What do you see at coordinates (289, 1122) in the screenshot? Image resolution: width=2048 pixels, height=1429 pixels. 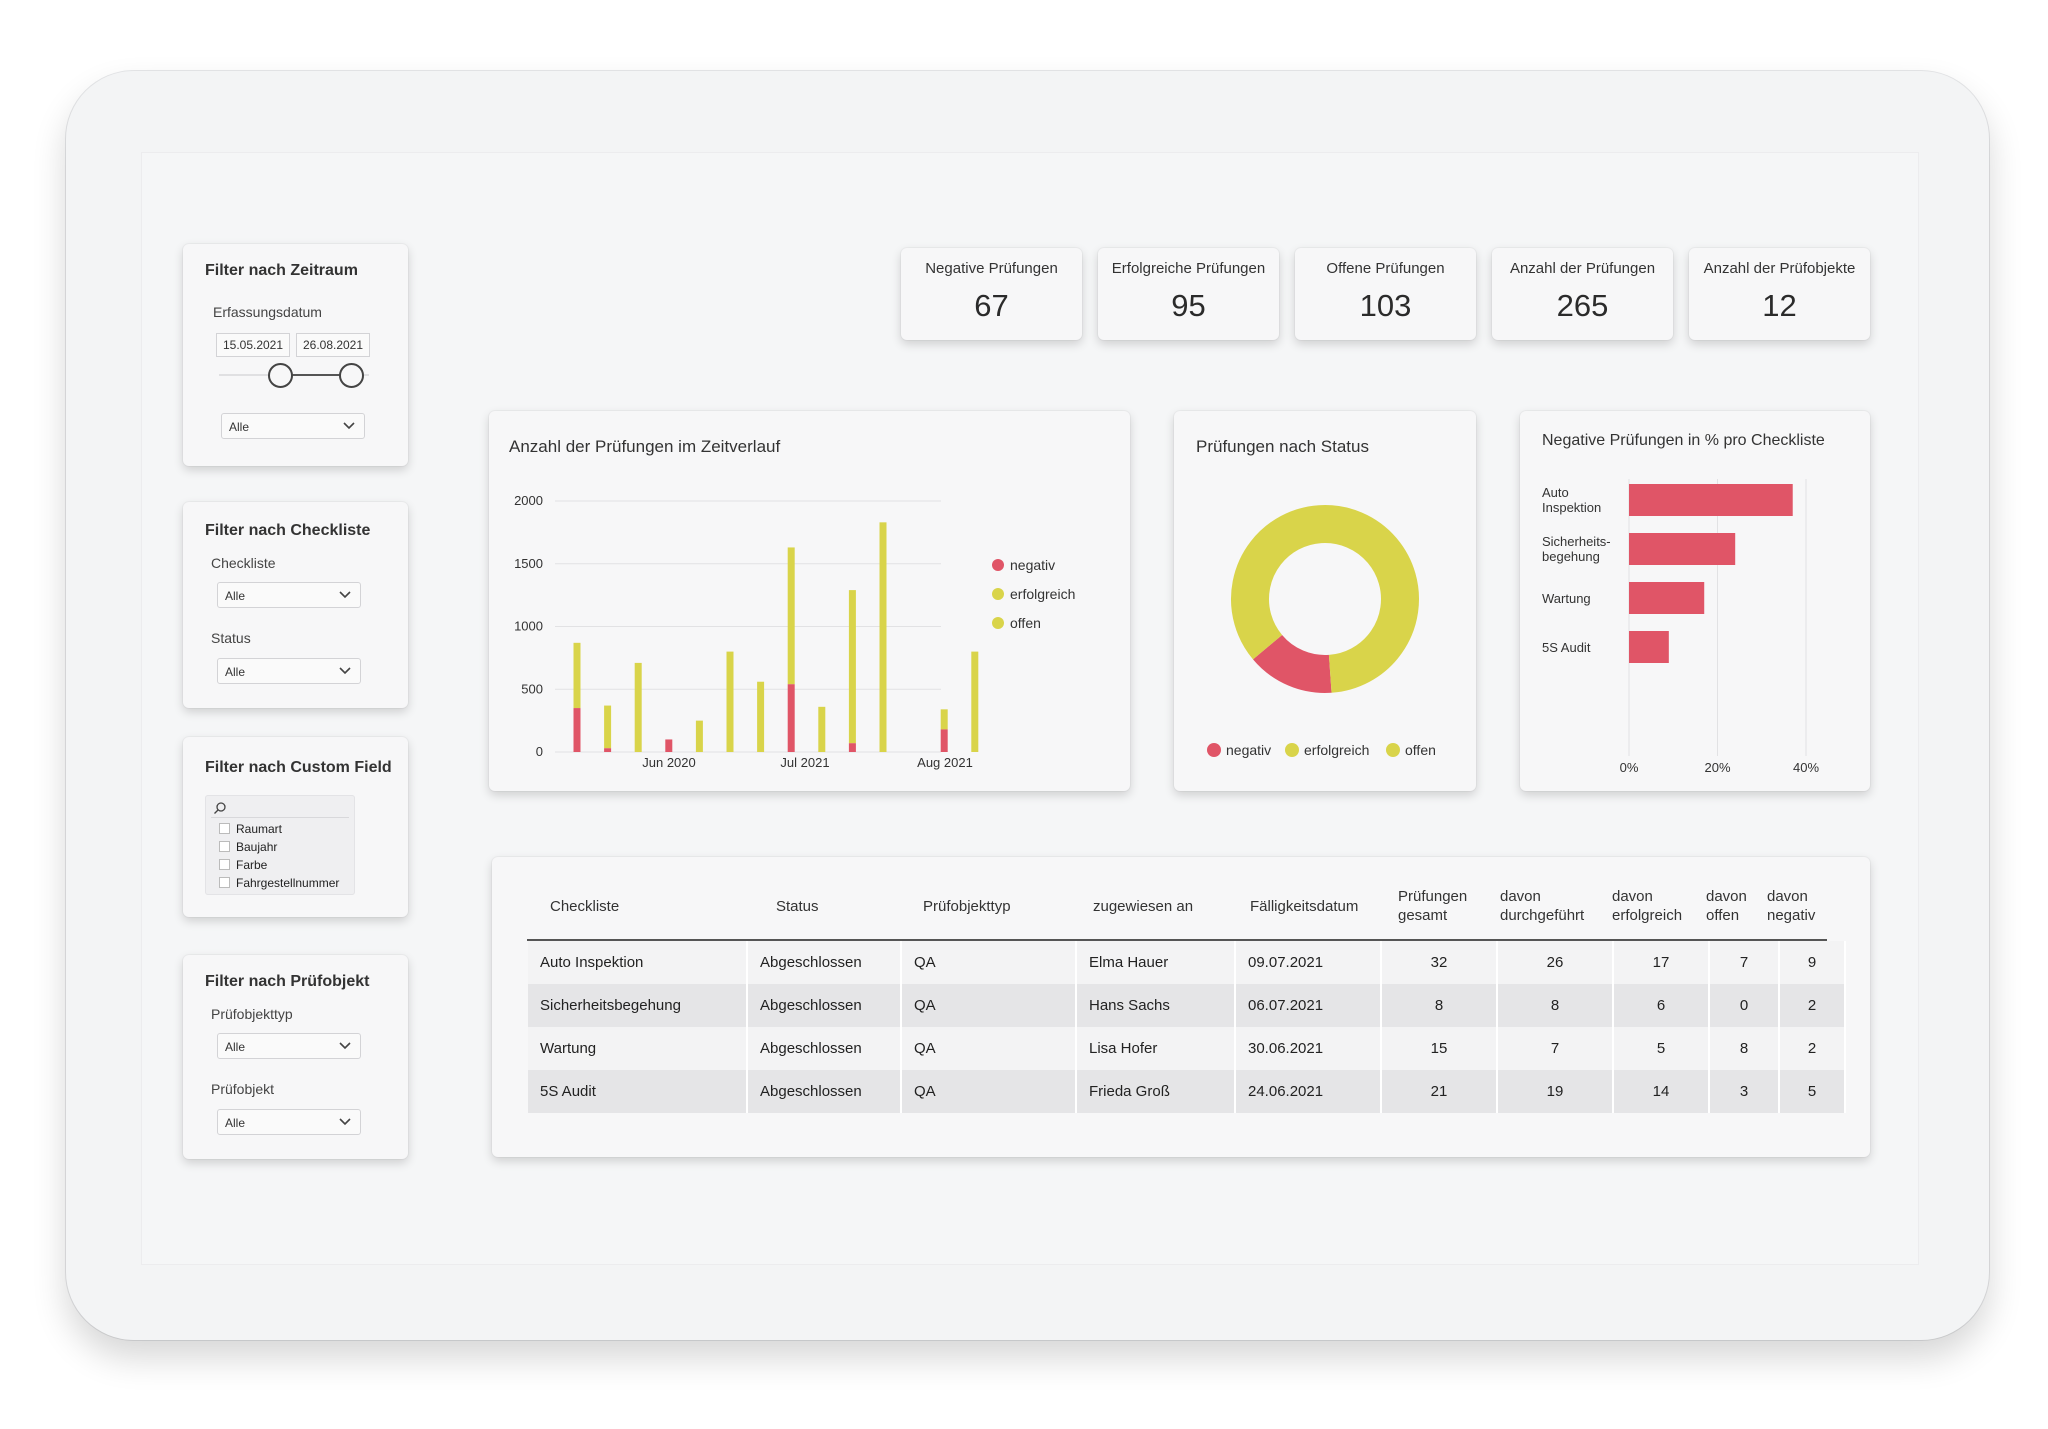 I see `pruefobjekt-select: Alle` at bounding box center [289, 1122].